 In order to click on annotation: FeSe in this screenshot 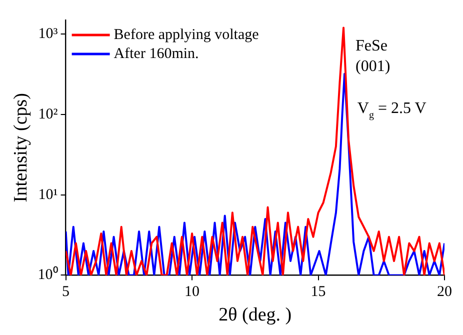, I will do `click(372, 46)`.